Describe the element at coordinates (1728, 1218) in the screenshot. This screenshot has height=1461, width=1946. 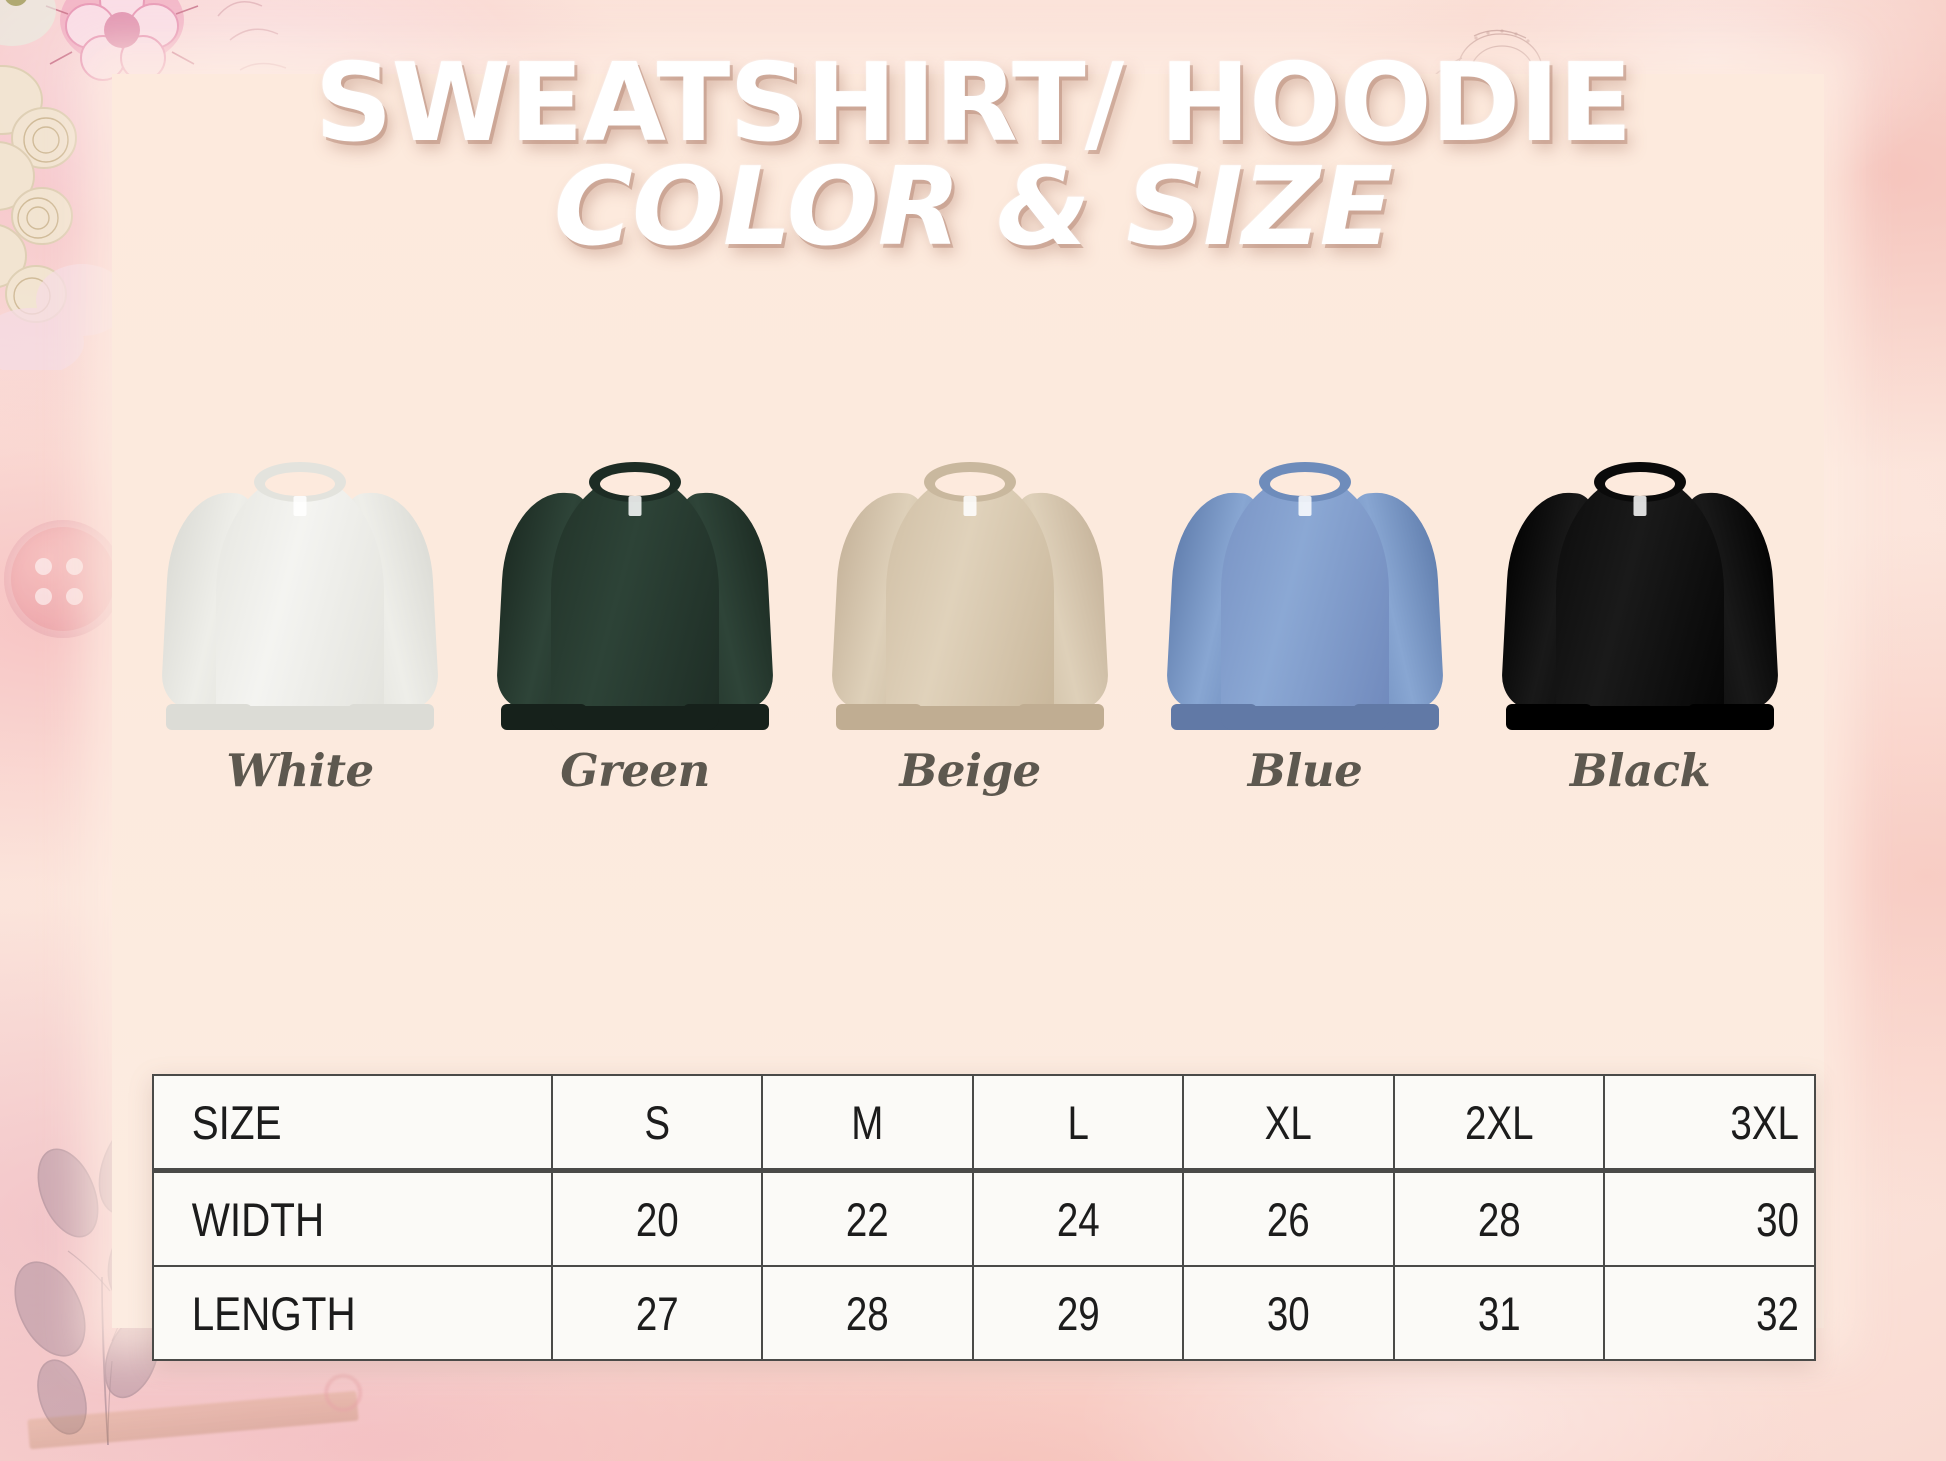
I see `cell-width-3xl: 30` at that location.